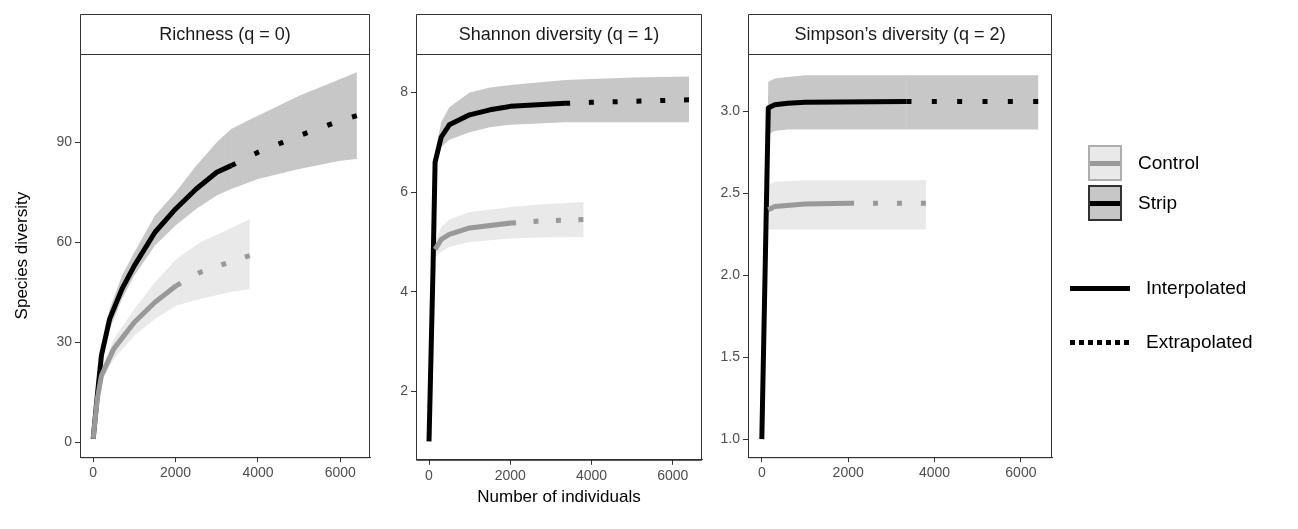 Image resolution: width=1298 pixels, height=529 pixels. What do you see at coordinates (900, 33) in the screenshot?
I see `chart-title: Simpson’s diversity (q = 2)` at bounding box center [900, 33].